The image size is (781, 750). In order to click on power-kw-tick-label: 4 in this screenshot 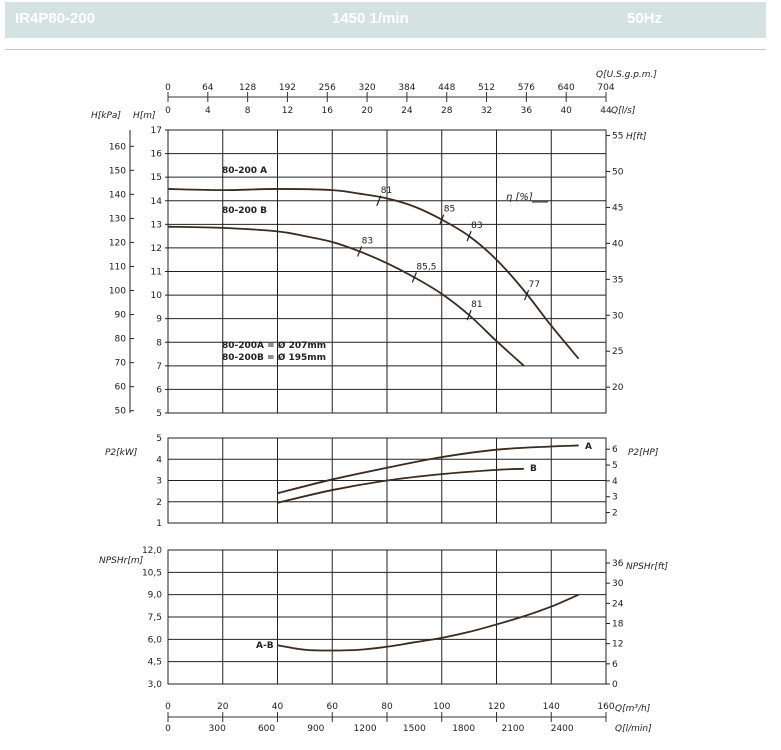, I will do `click(159, 460)`.